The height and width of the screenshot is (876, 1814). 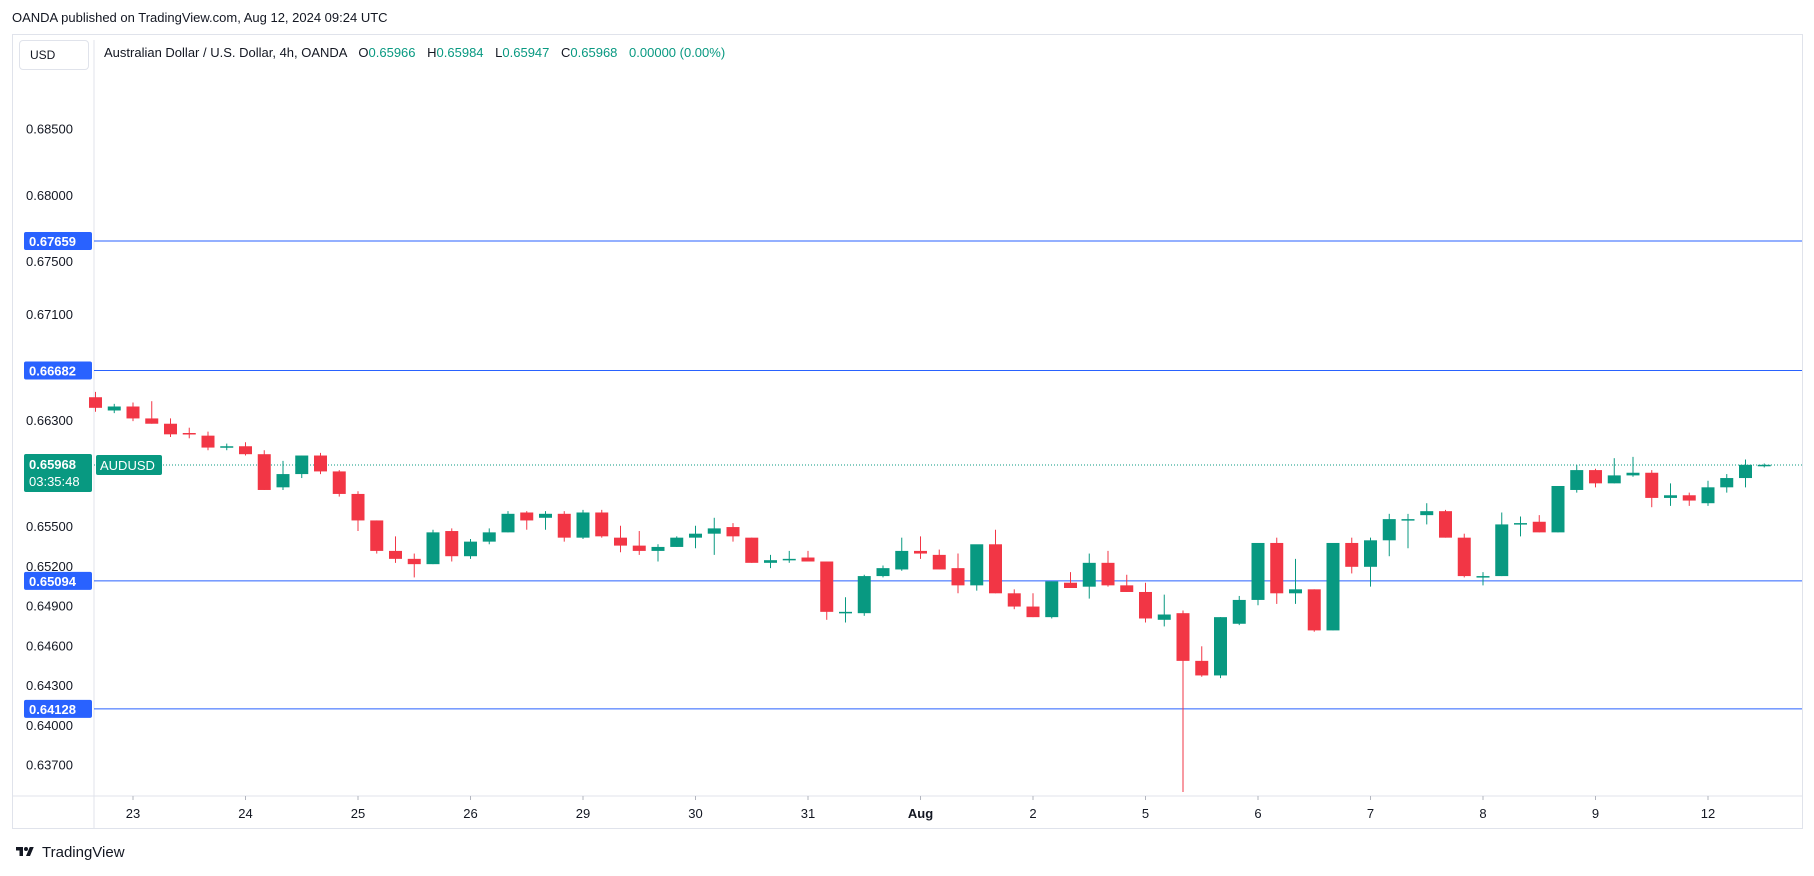 I want to click on bar-countdown-label: 03:35:48, so click(x=54, y=481).